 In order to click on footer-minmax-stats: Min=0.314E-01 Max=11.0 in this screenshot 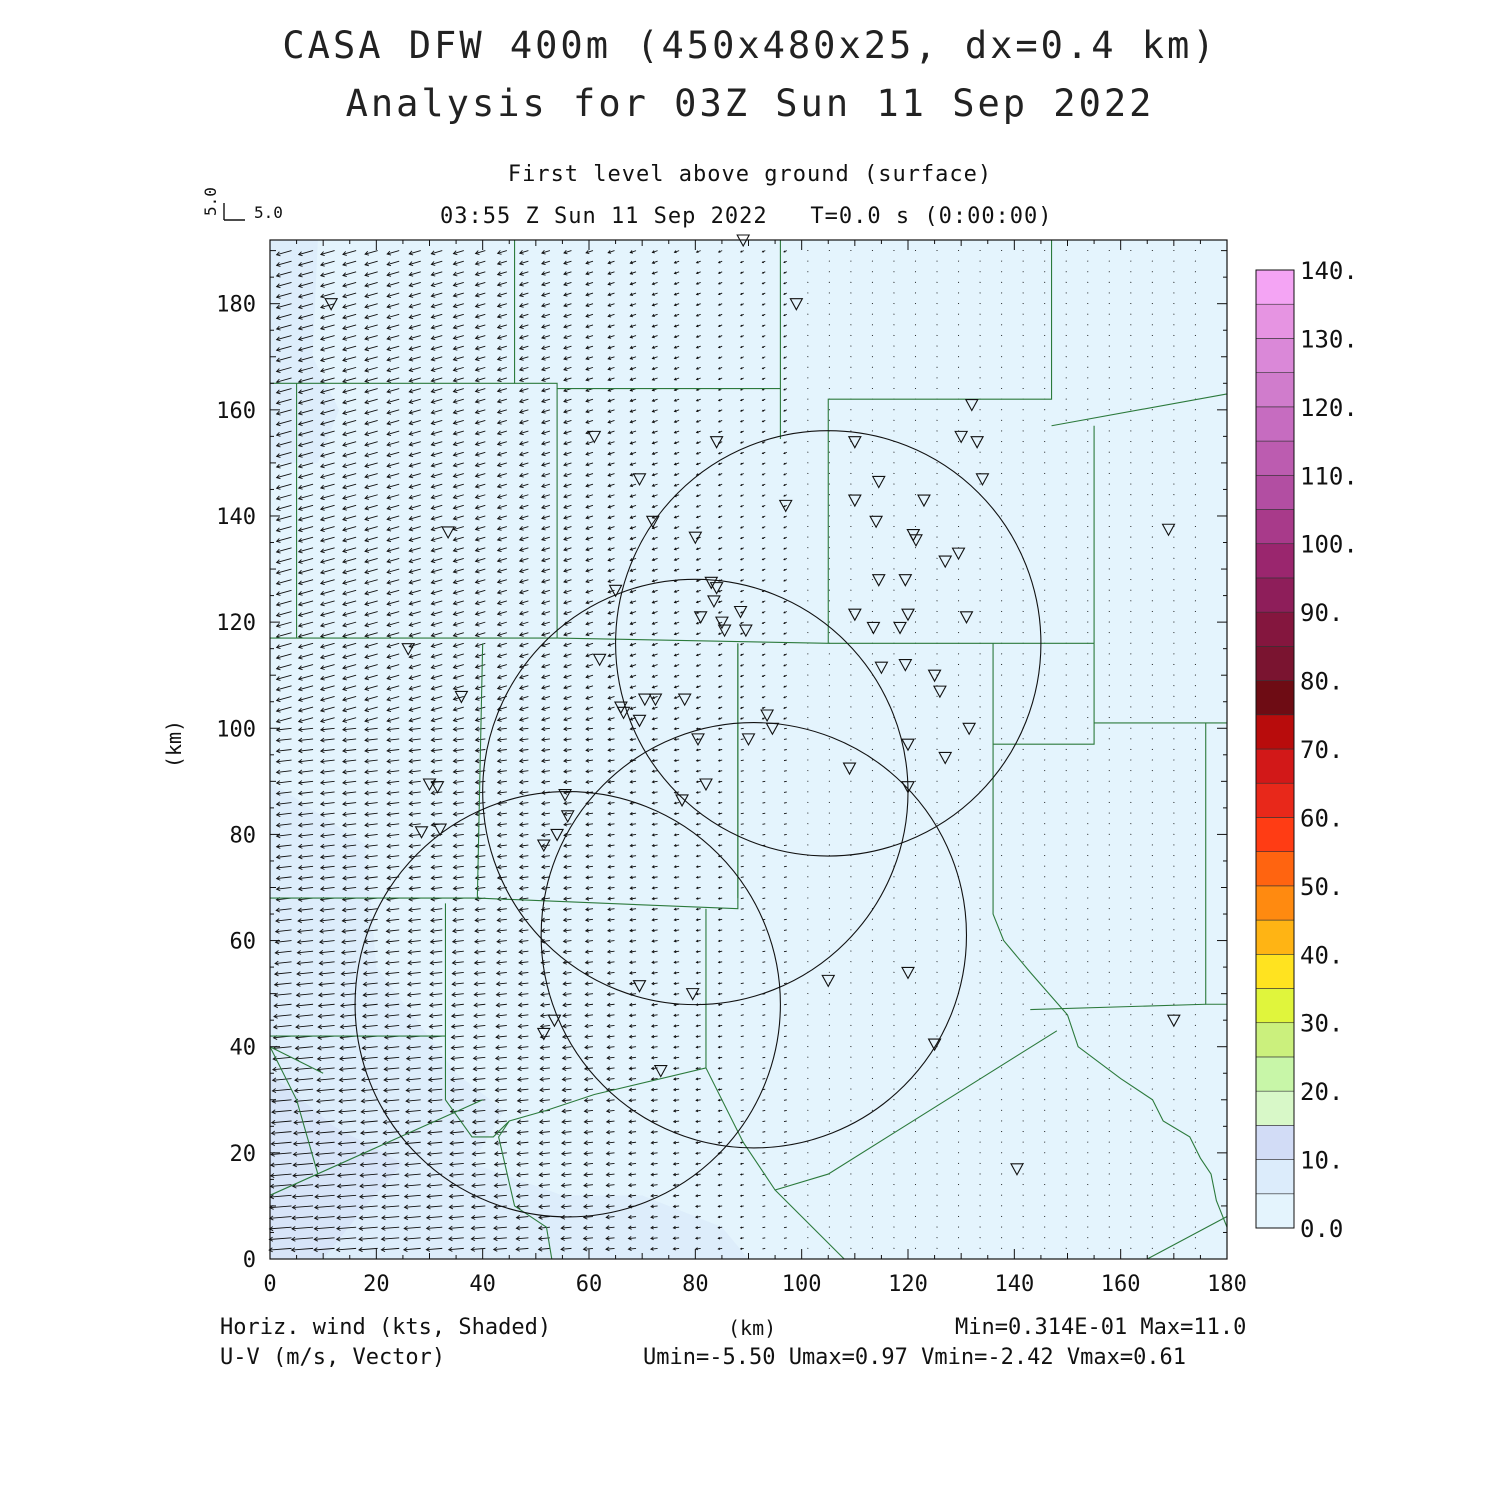, I will do `click(1101, 1327)`.